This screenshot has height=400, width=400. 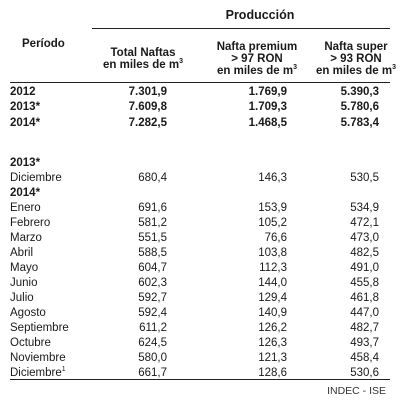 What do you see at coordinates (152, 238) in the screenshot?
I see `total-naftas-cell: 551,5` at bounding box center [152, 238].